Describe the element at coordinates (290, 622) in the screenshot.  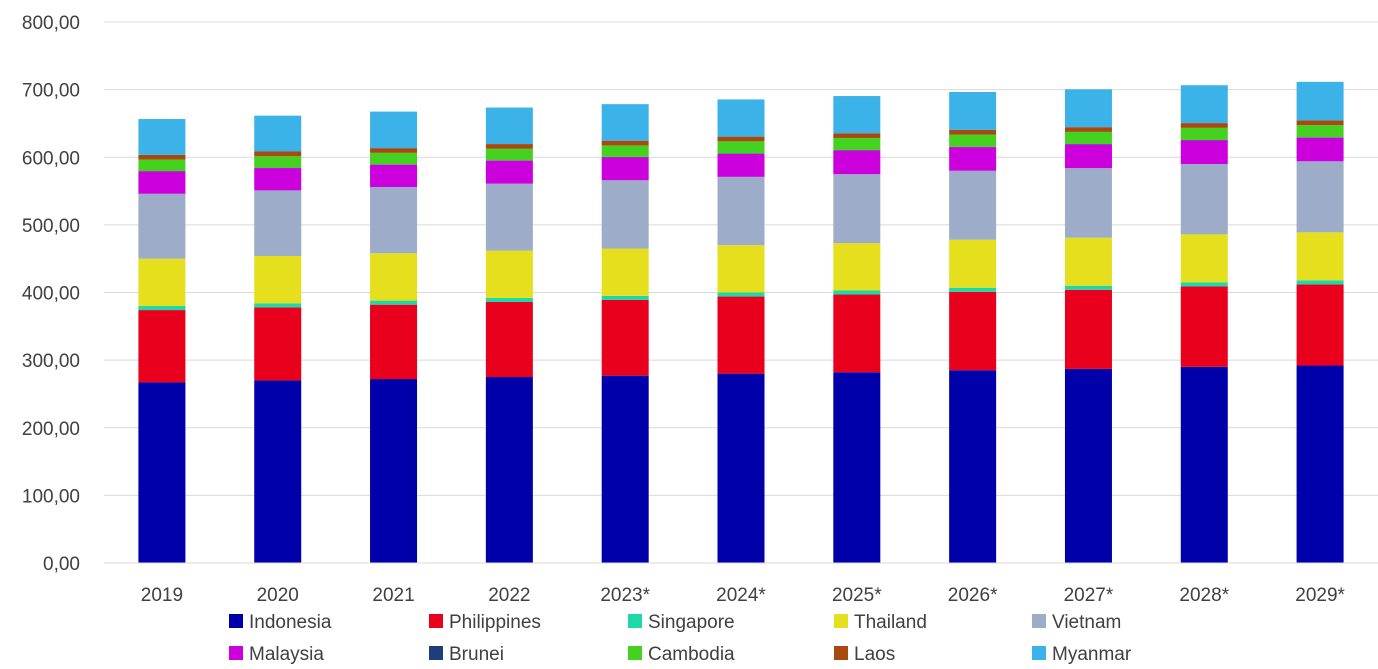
I see `legend-label-indonesia: Indonesia` at that location.